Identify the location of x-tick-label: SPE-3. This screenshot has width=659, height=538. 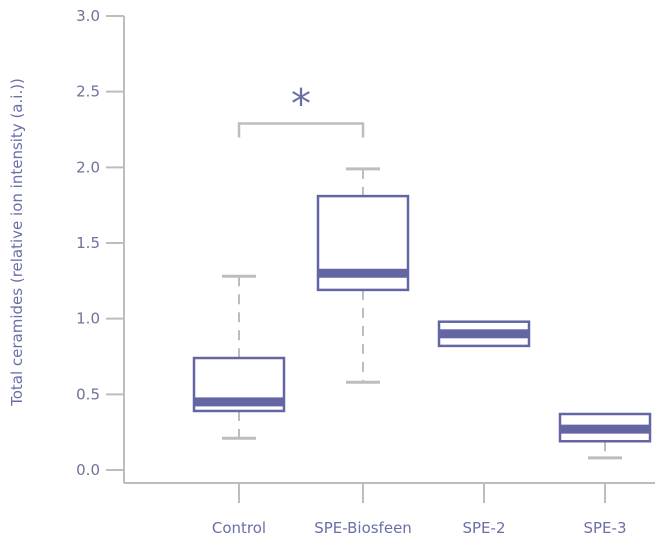
(604, 528).